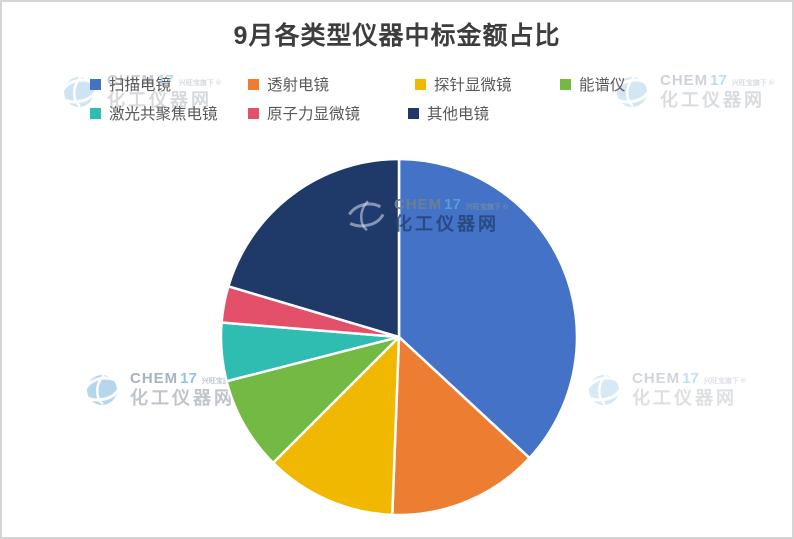 The image size is (794, 539). What do you see at coordinates (473, 85) in the screenshot?
I see `legend-label: 探针显微镜` at bounding box center [473, 85].